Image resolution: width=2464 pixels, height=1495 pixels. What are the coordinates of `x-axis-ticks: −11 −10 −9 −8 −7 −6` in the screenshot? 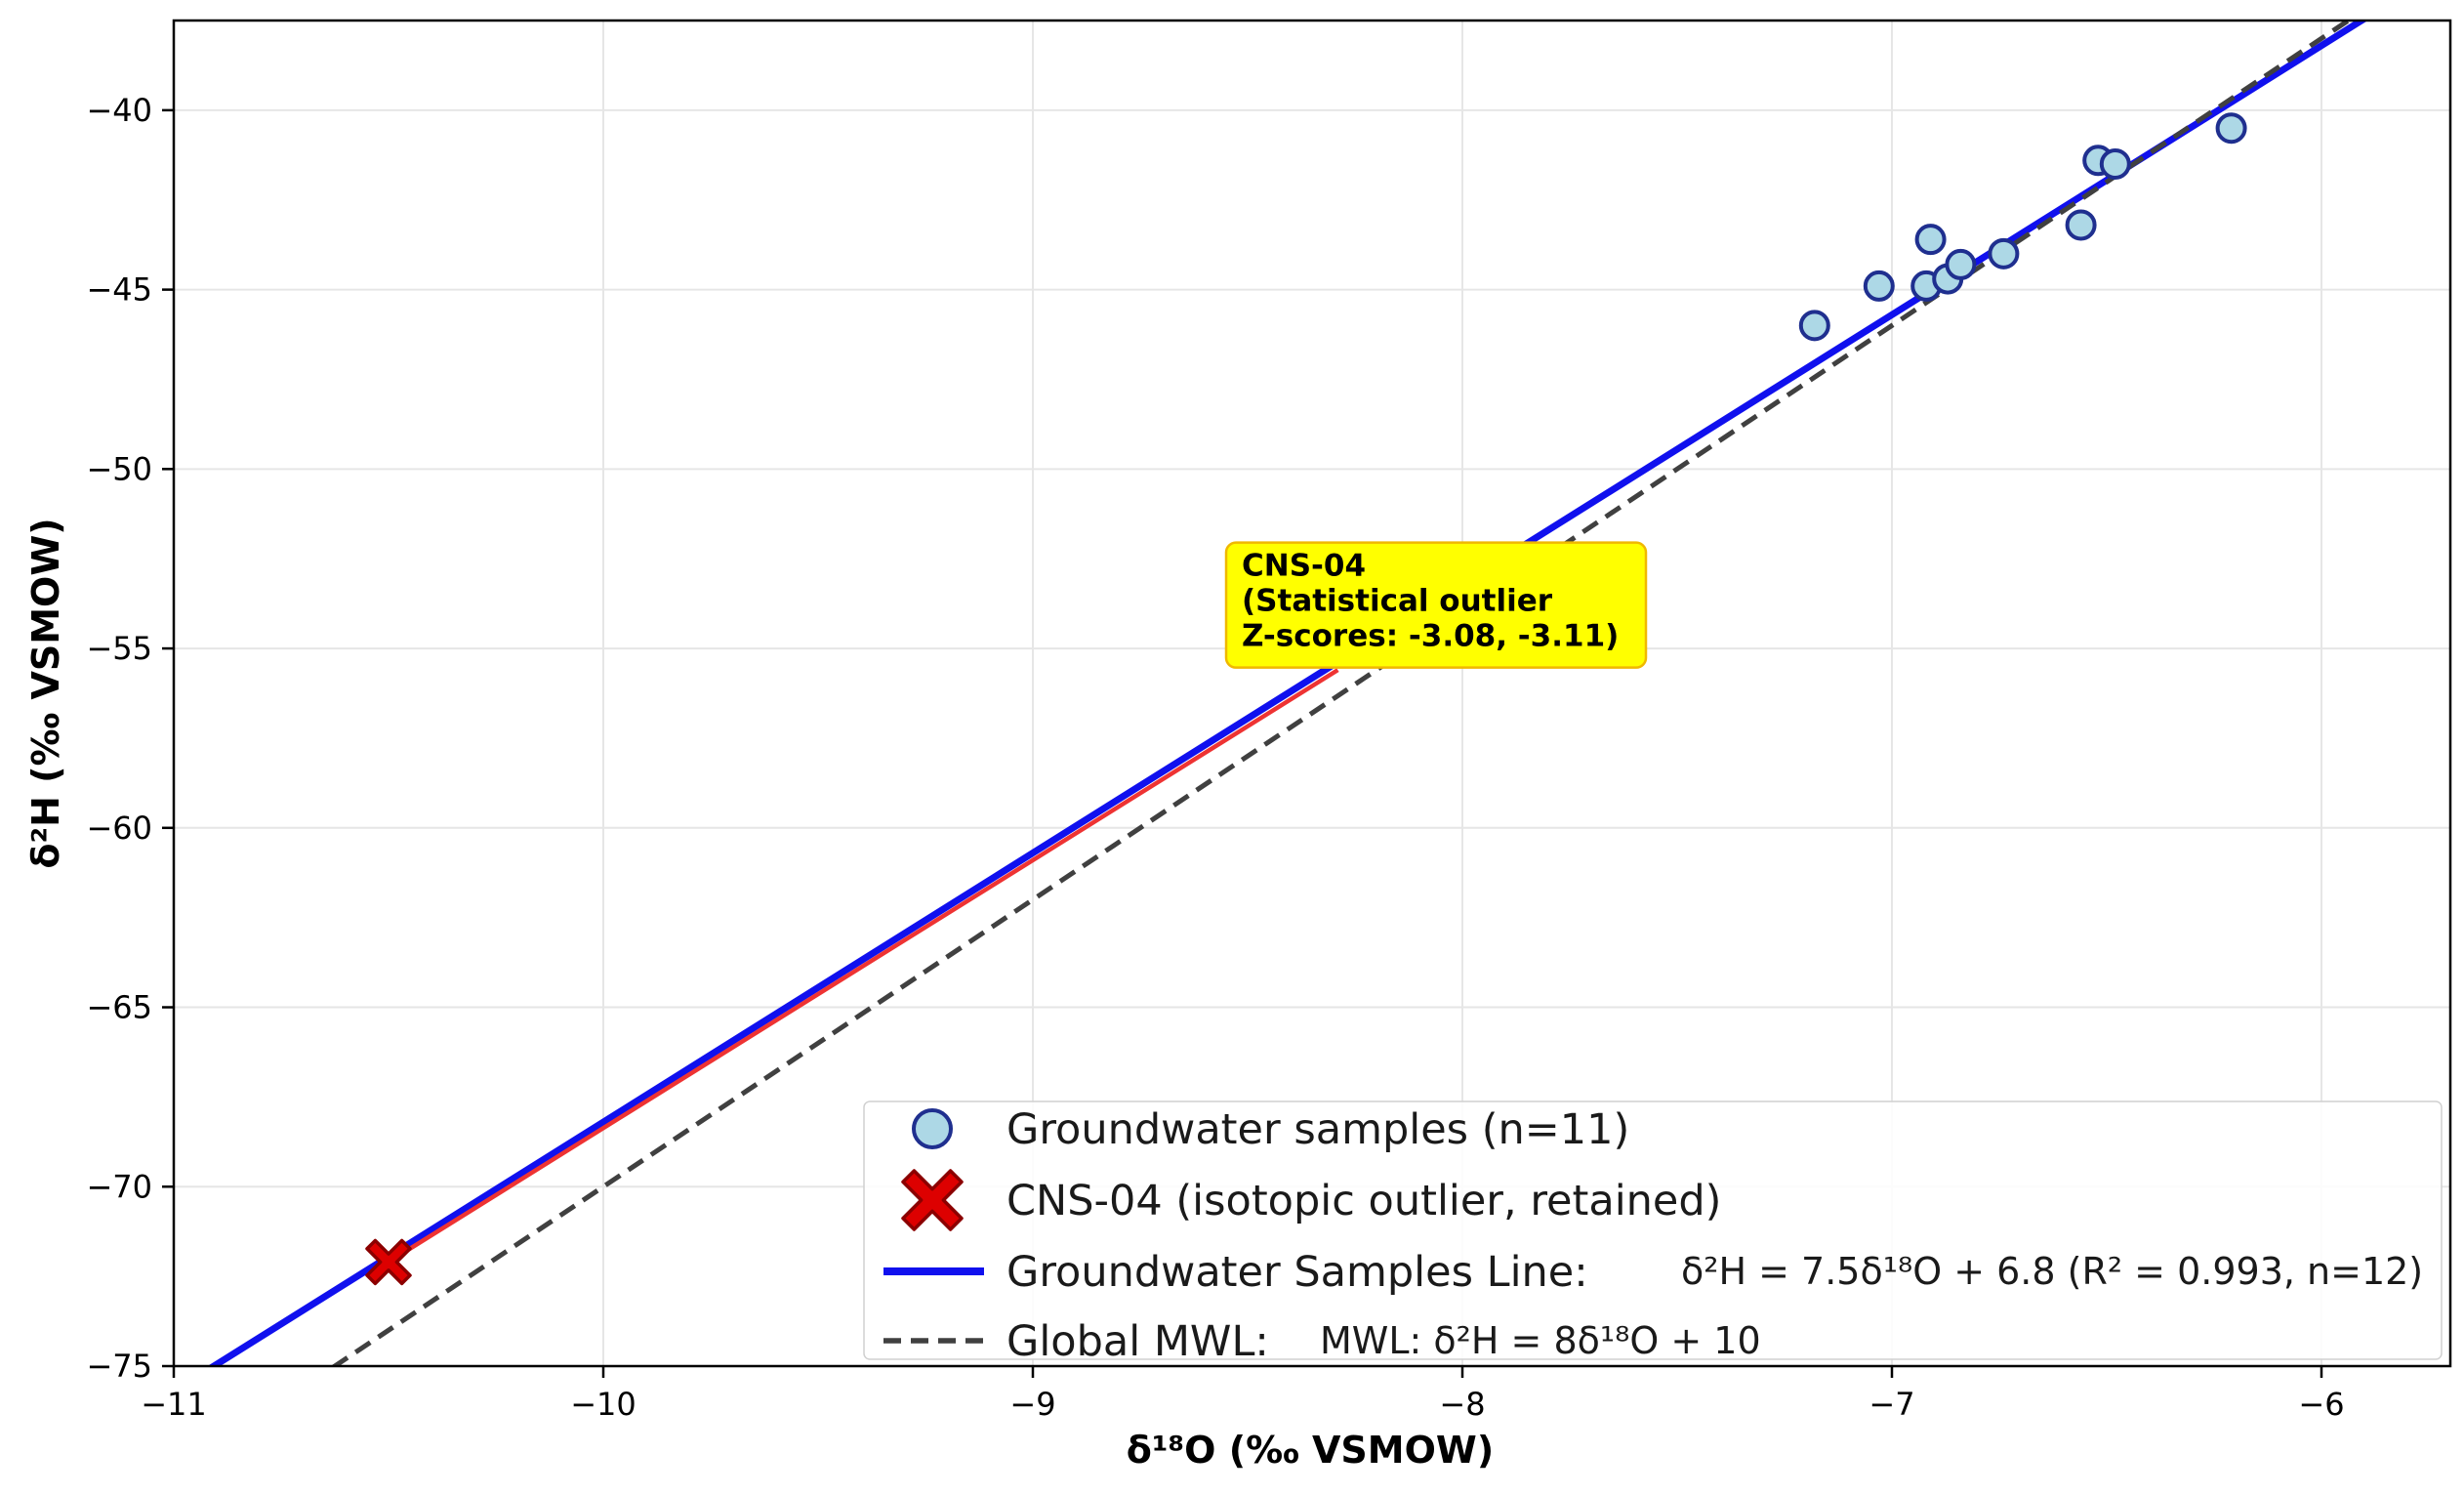 It's located at (1243, 1394).